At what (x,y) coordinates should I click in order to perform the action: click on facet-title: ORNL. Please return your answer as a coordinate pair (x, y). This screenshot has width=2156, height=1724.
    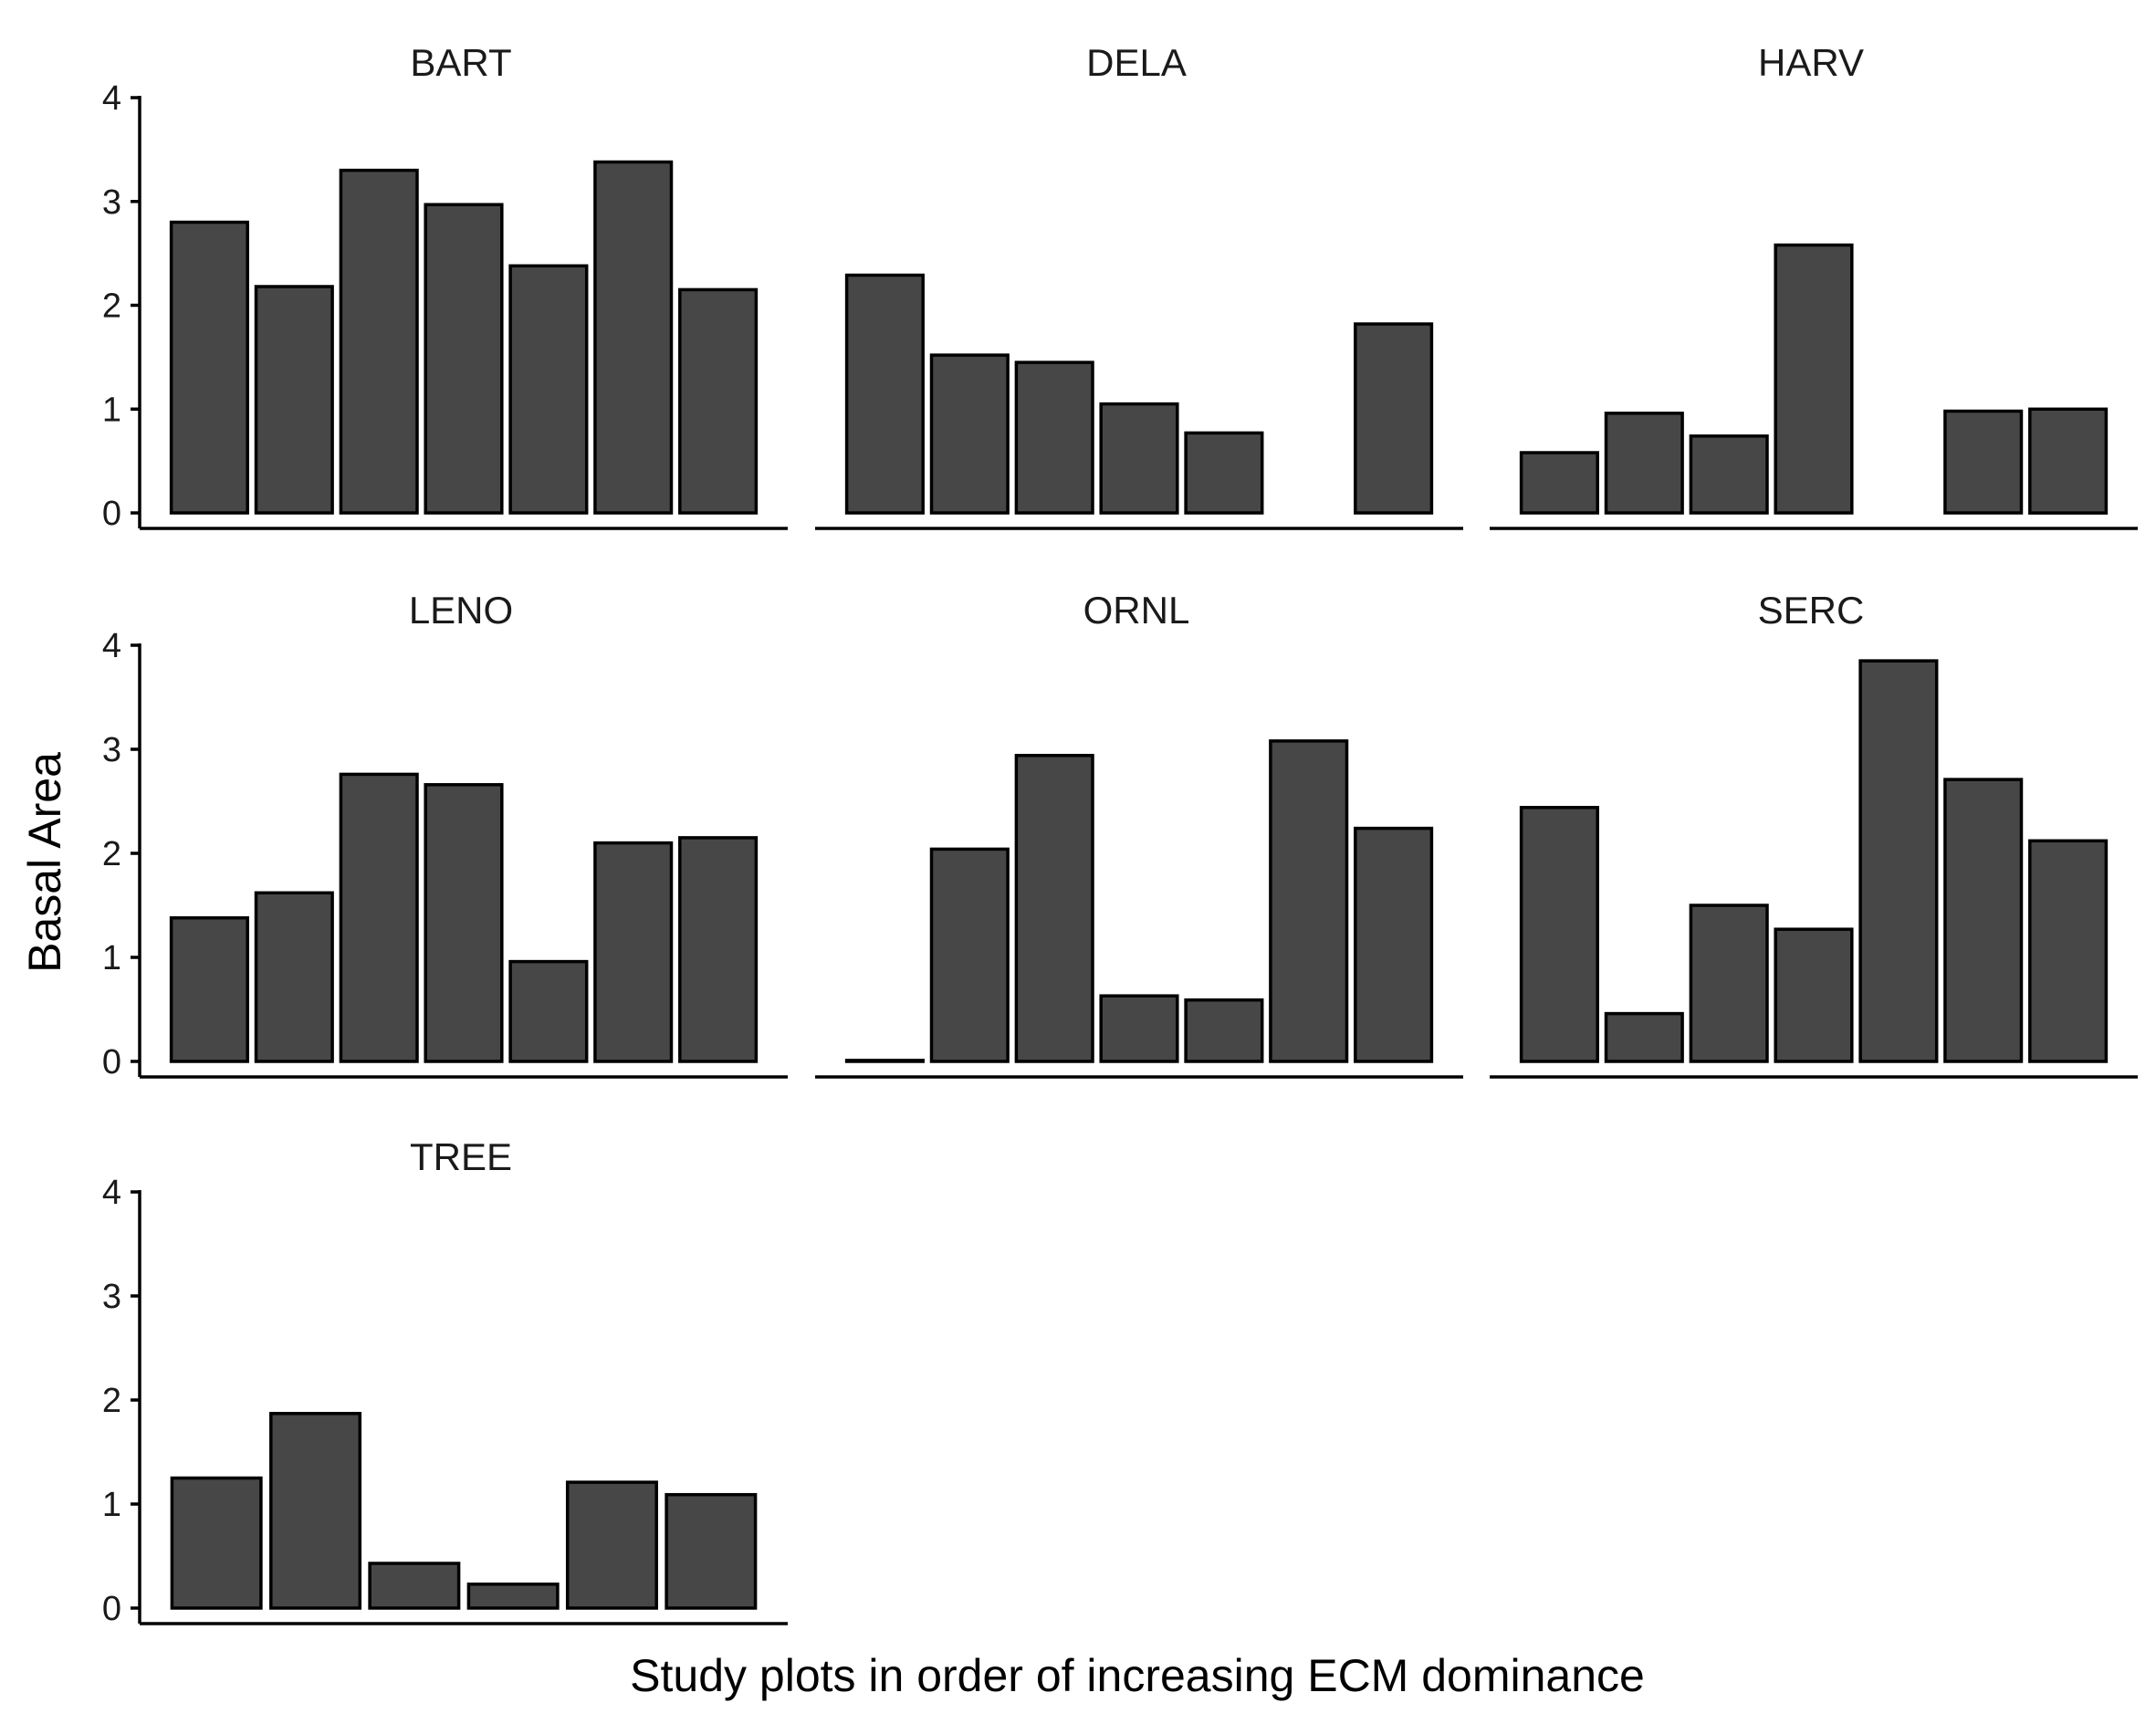
    Looking at the image, I should click on (1137, 611).